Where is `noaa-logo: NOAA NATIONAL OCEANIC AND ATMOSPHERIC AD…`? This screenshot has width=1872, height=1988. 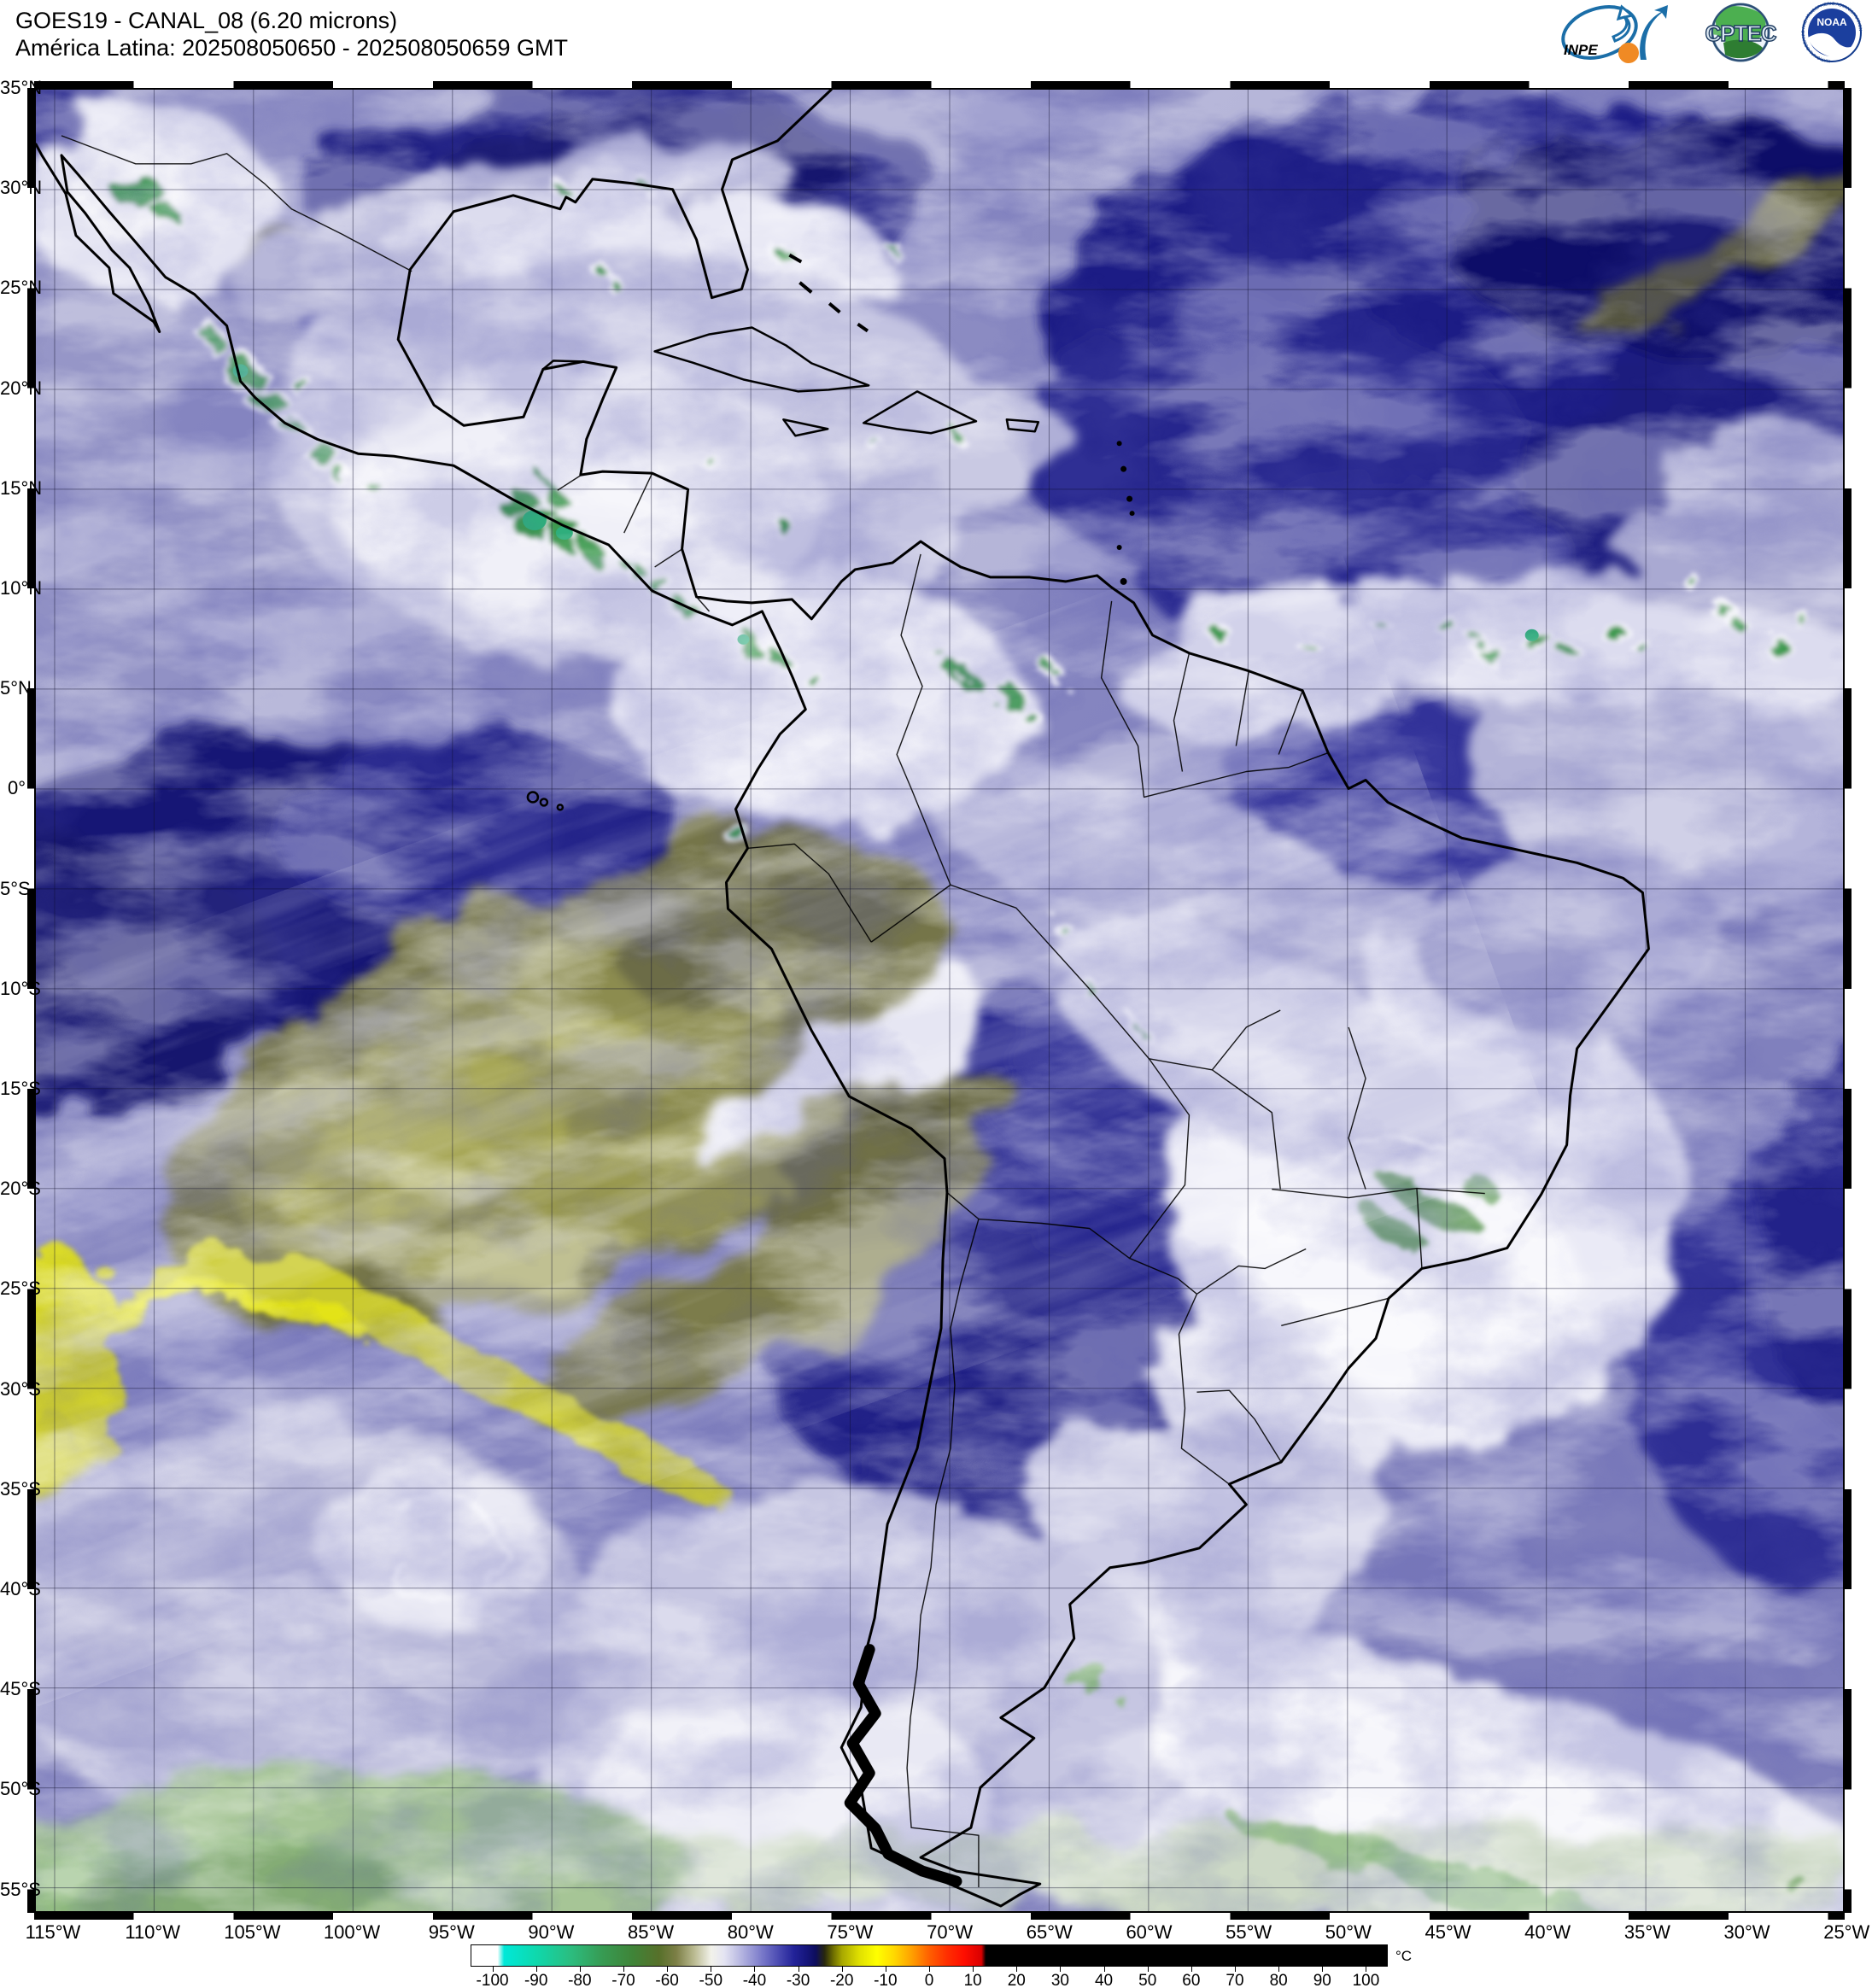 noaa-logo: NOAA NATIONAL OCEANIC AND ATMOSPHERIC AD… is located at coordinates (1832, 32).